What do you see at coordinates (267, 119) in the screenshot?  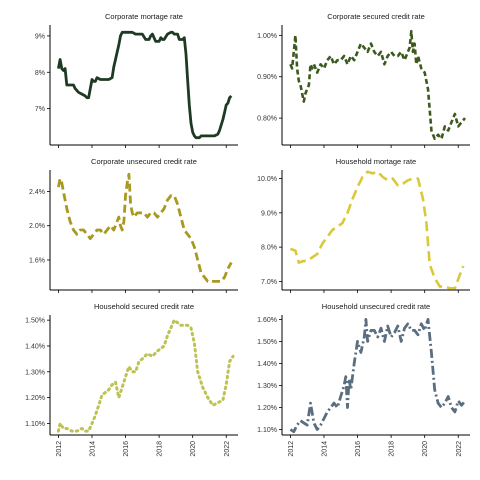 I see `y-tick-label: 0.80%` at bounding box center [267, 119].